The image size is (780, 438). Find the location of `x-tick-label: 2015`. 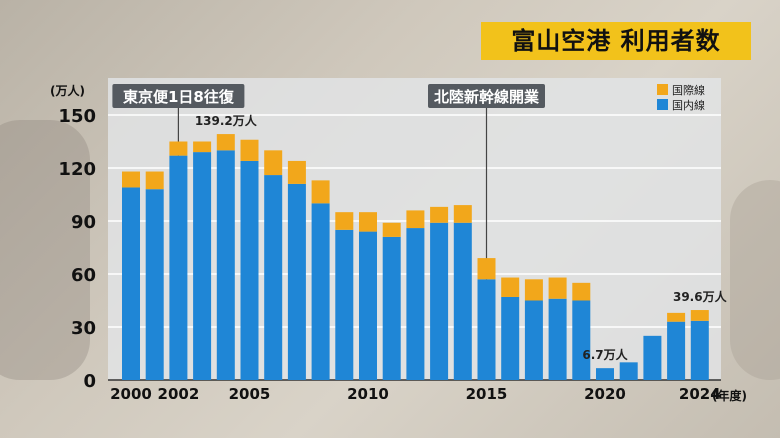

x-tick-label: 2015 is located at coordinates (487, 394).